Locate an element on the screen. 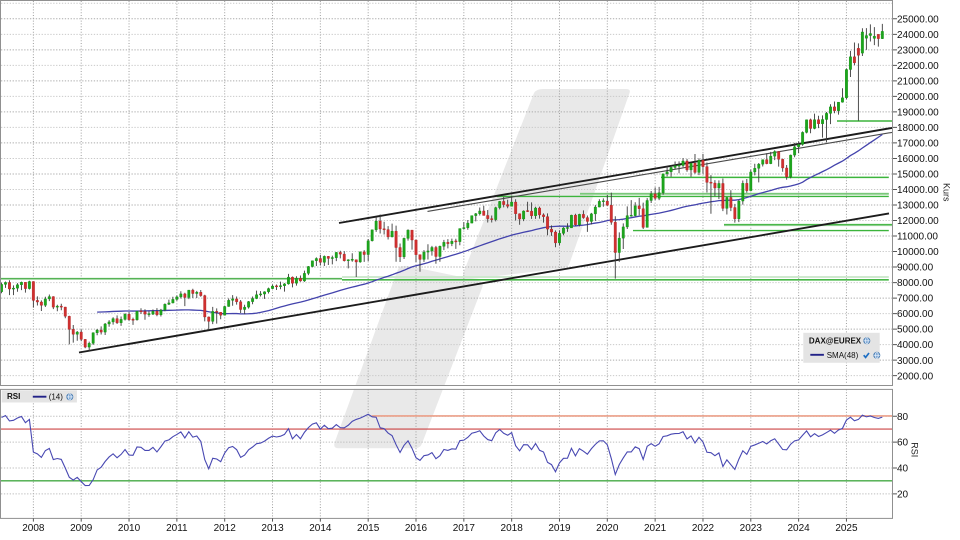 Image resolution: width=960 pixels, height=540 pixels. svg-text: 20000.00 is located at coordinates (918, 97).